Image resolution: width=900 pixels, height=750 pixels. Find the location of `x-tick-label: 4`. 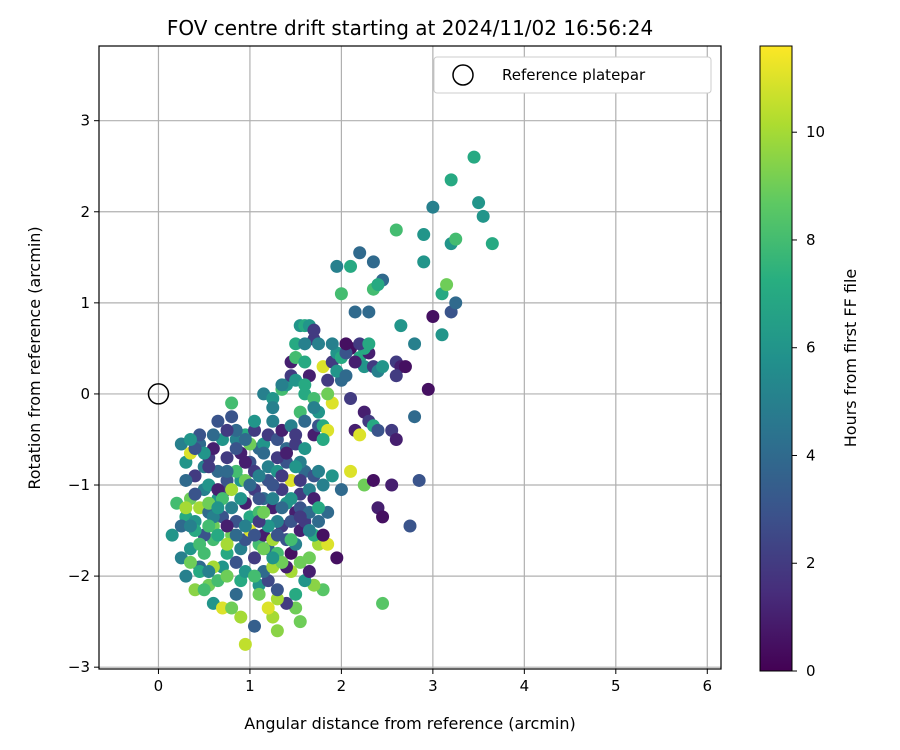

x-tick-label: 4 is located at coordinates (525, 686).